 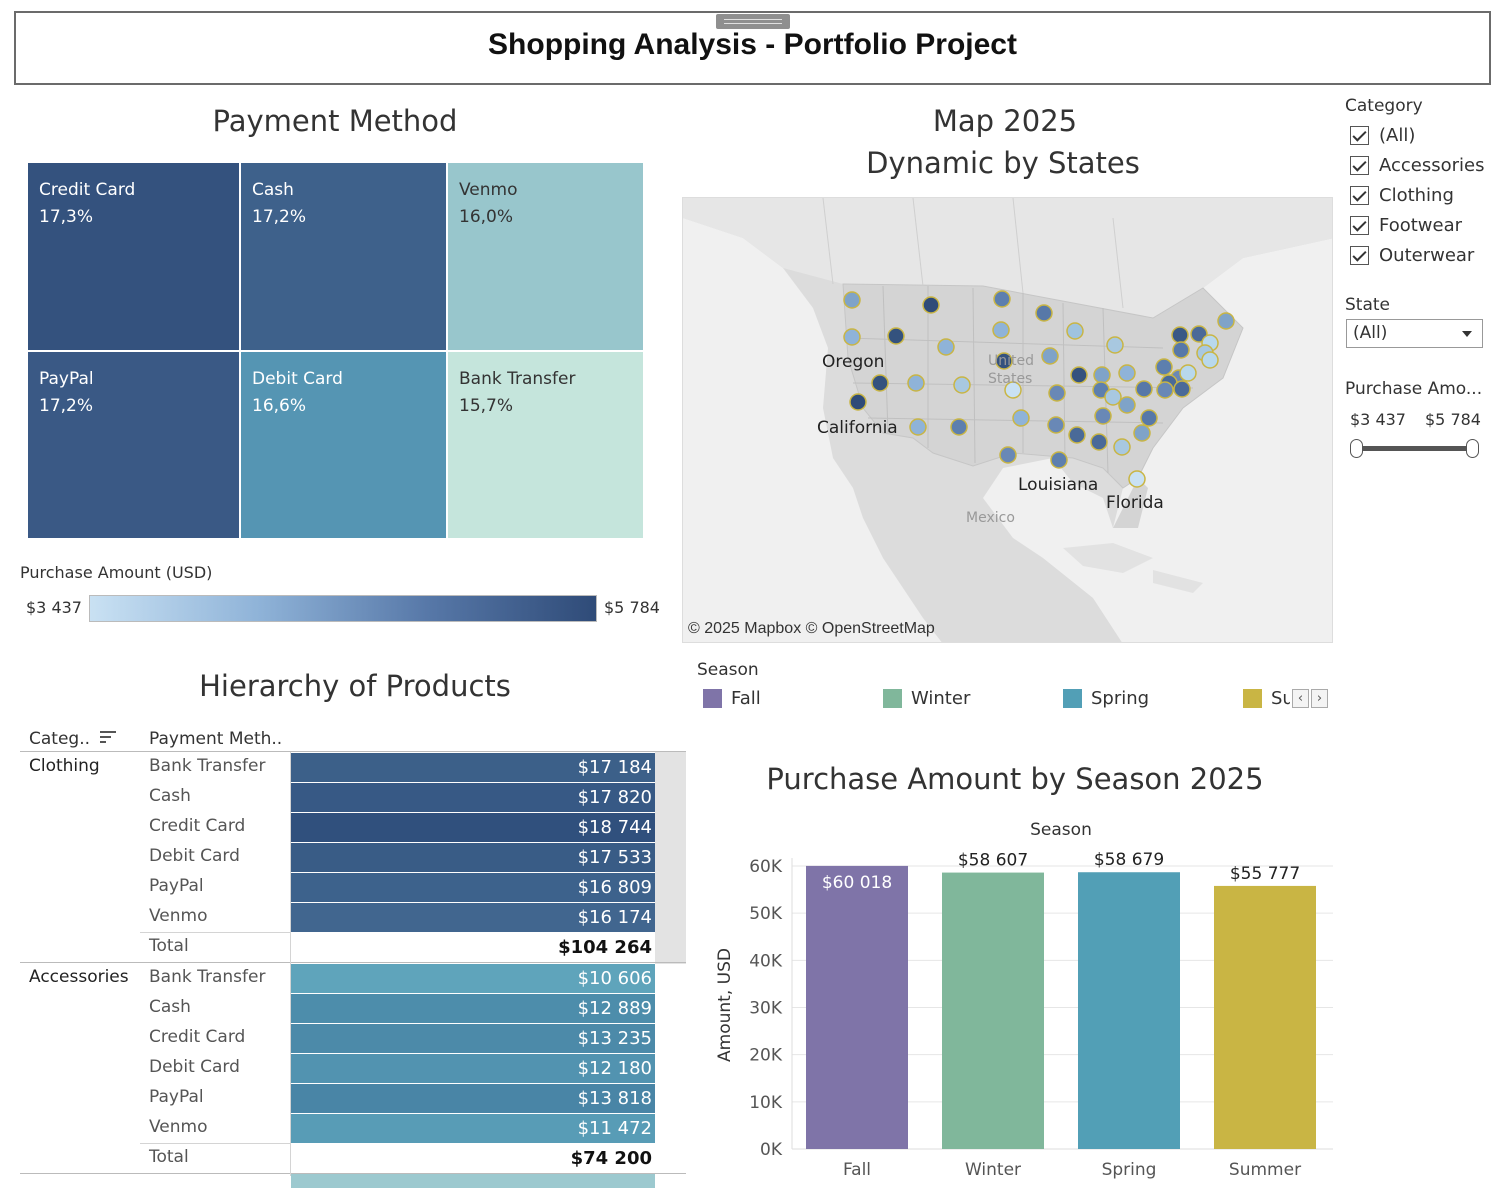 What do you see at coordinates (1356, 448) in the screenshot?
I see `slider-min-handle` at bounding box center [1356, 448].